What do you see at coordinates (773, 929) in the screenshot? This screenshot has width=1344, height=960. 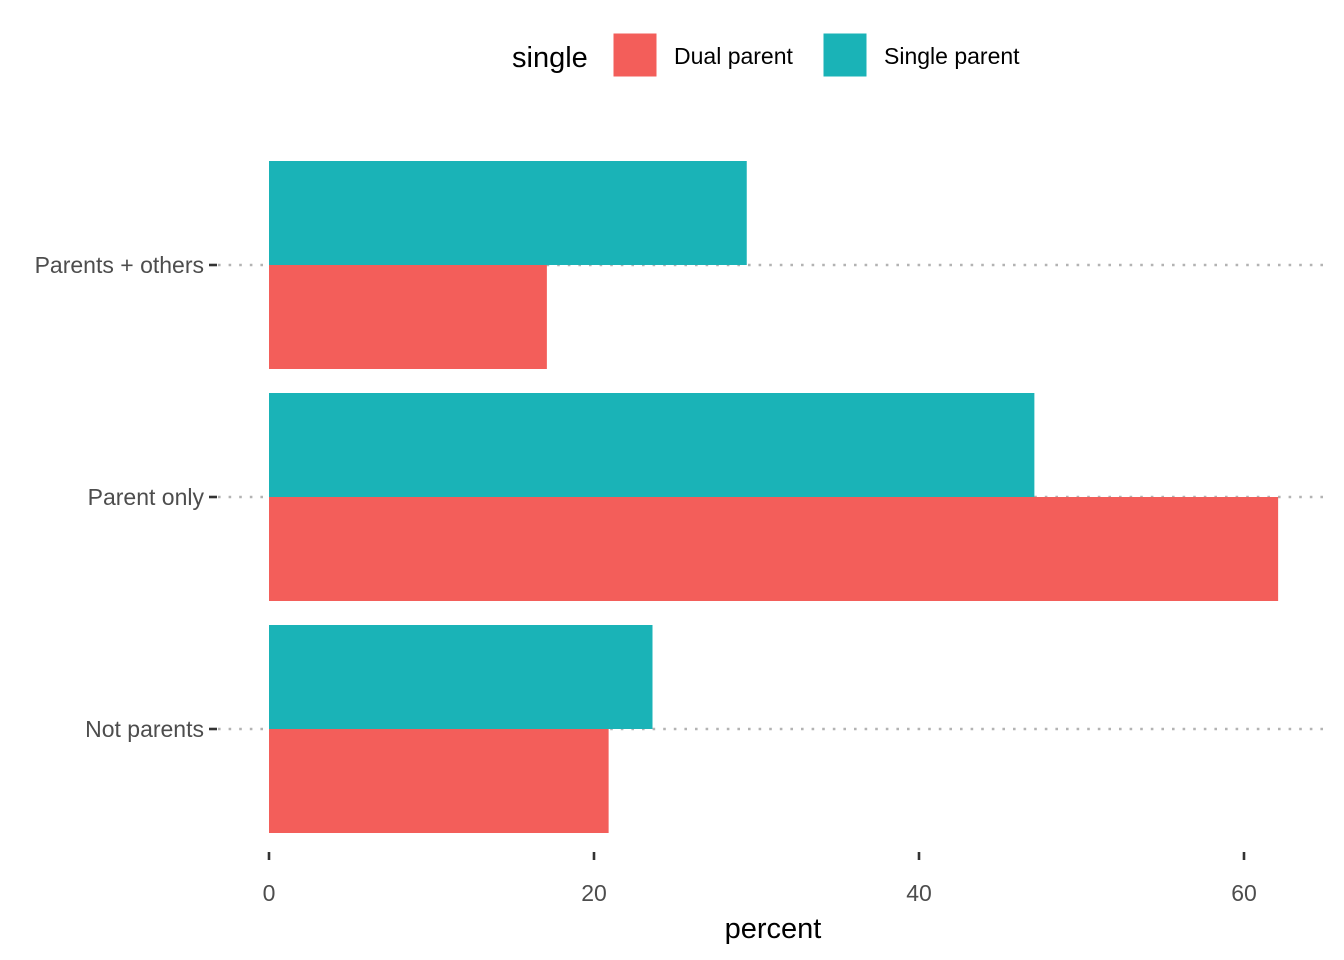 I see `x-axis-title: percent` at bounding box center [773, 929].